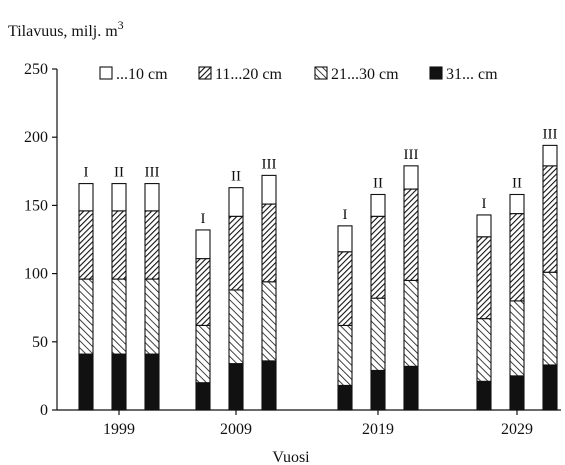  Describe the element at coordinates (291, 457) in the screenshot. I see `x-axis-label: Vuosi` at that location.